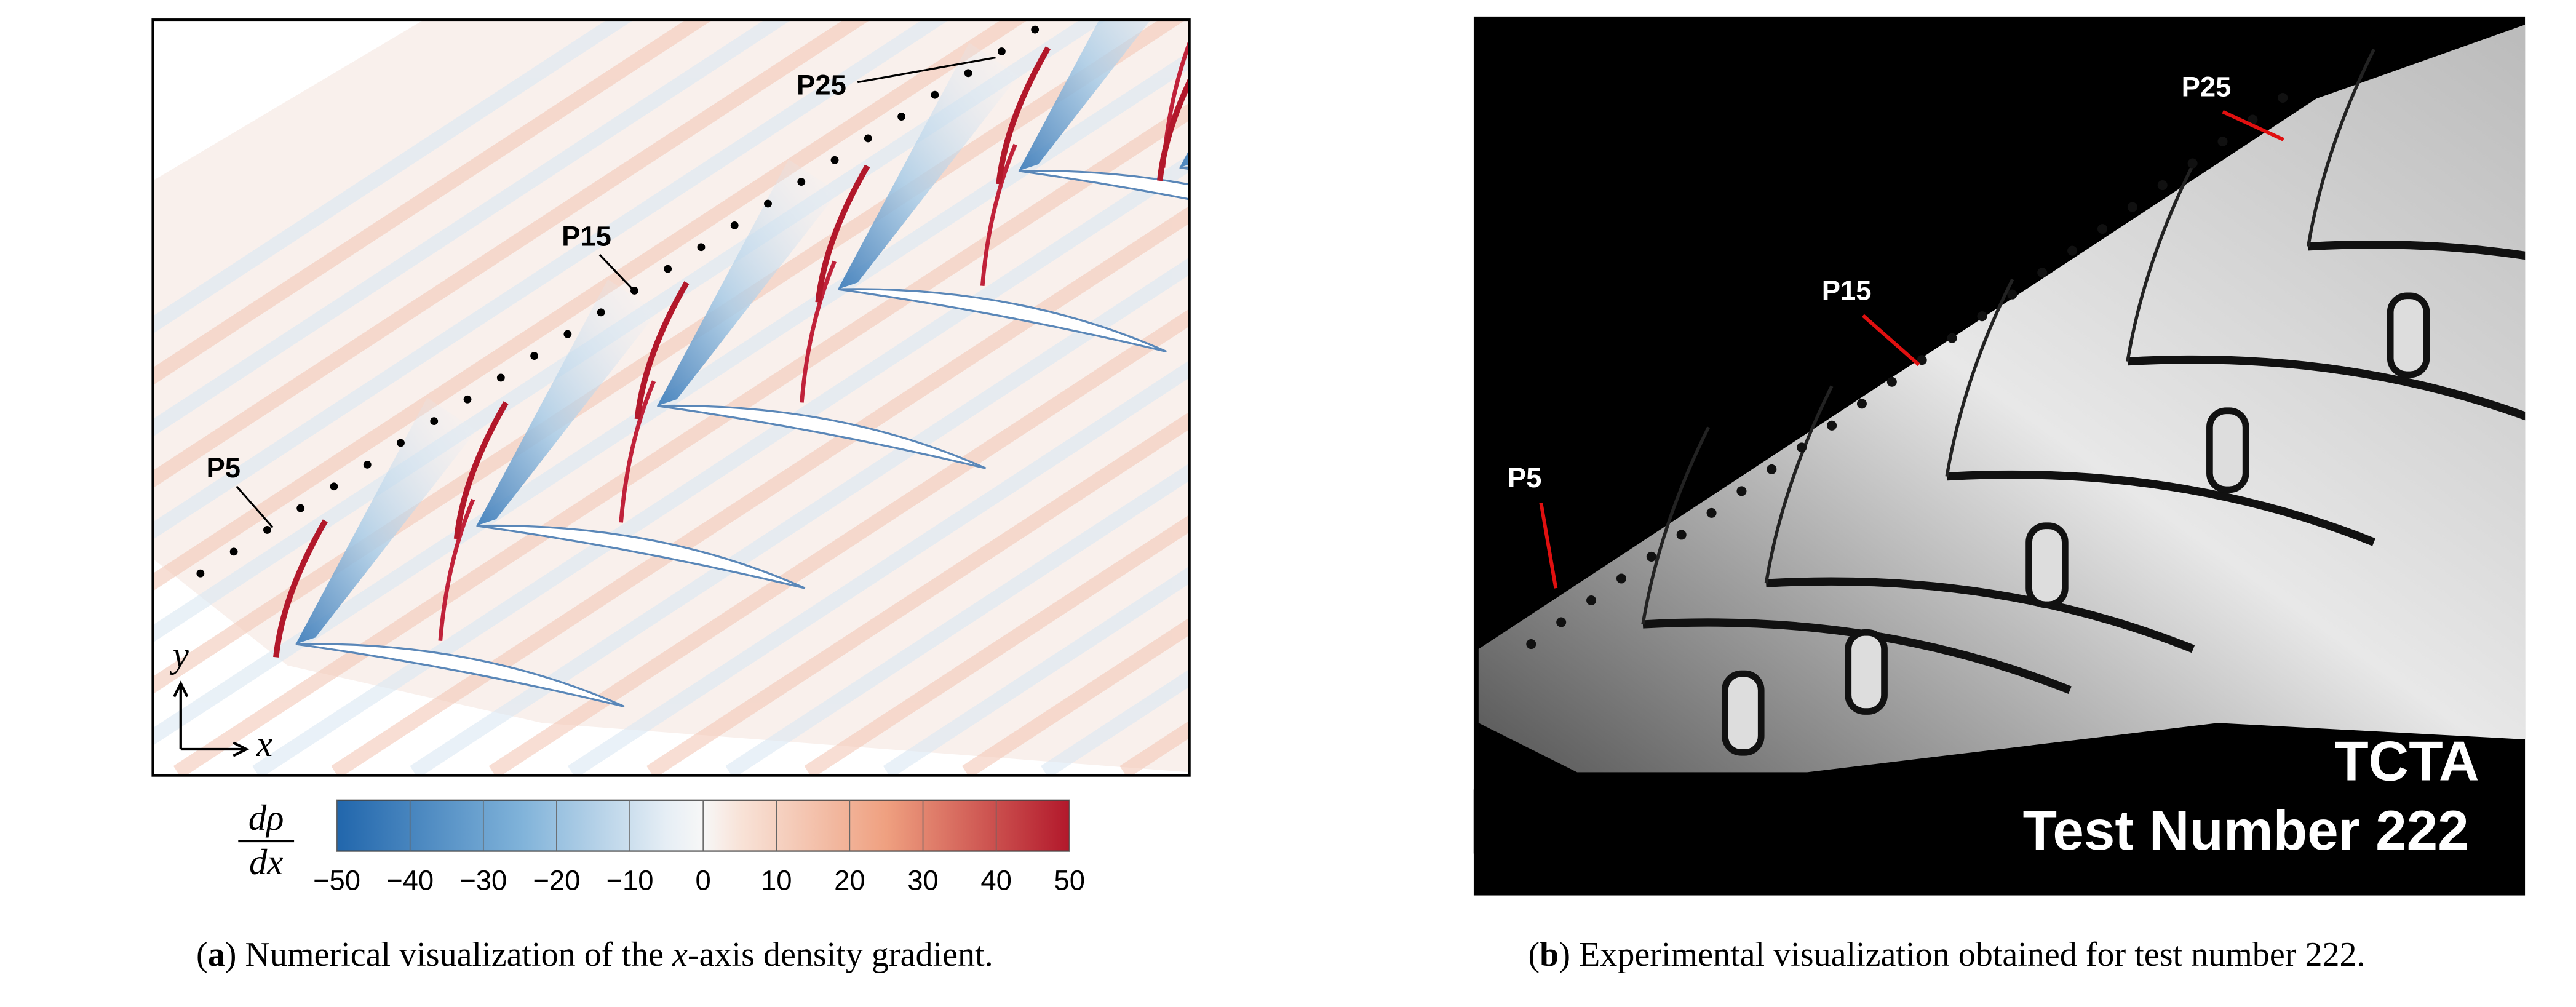  What do you see at coordinates (840, 955) in the screenshot?
I see `caption-part: -axis density gradient.` at bounding box center [840, 955].